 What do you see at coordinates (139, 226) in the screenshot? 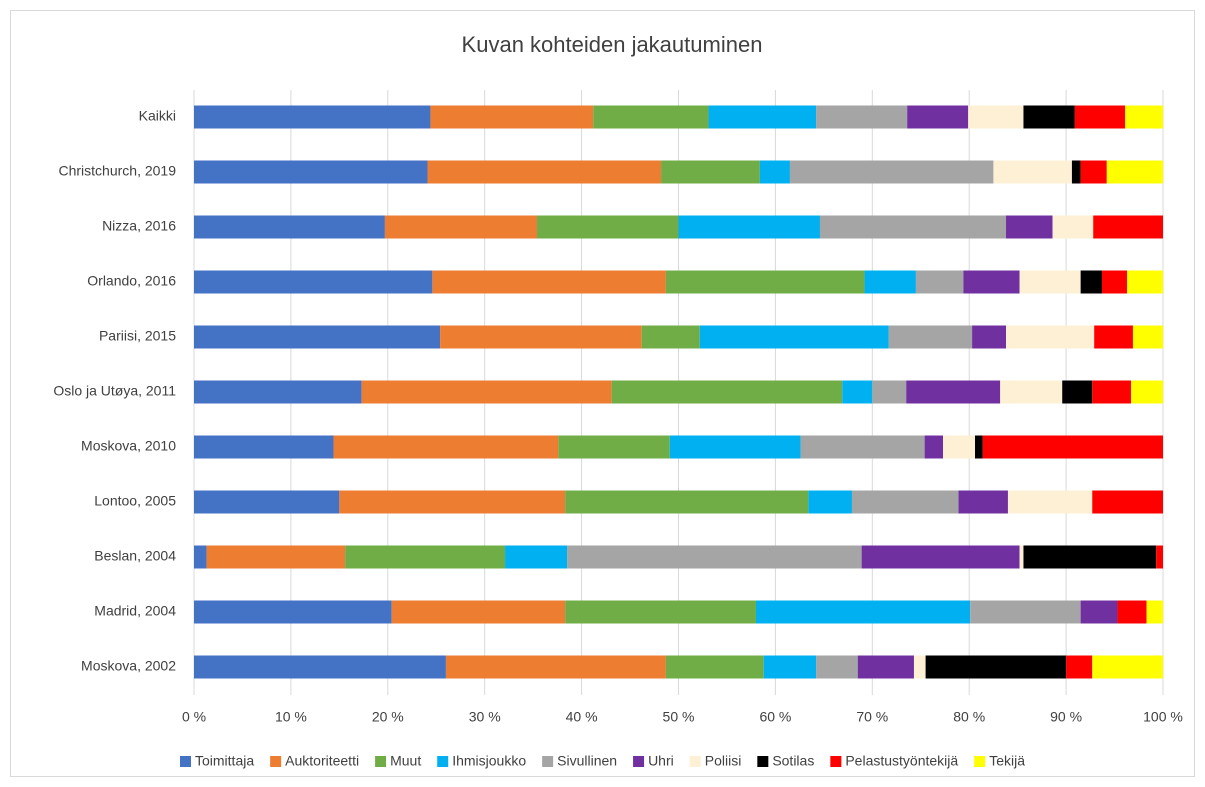
I see `y-tick-label: Nizza, 2016` at bounding box center [139, 226].